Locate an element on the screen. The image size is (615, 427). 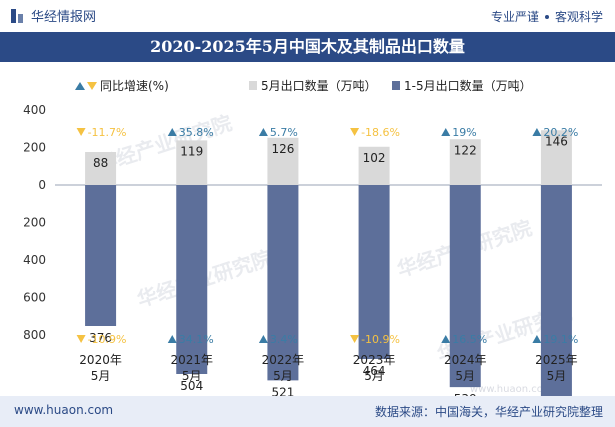
x-tick-label-year: 2024年 is located at coordinates (465, 360).